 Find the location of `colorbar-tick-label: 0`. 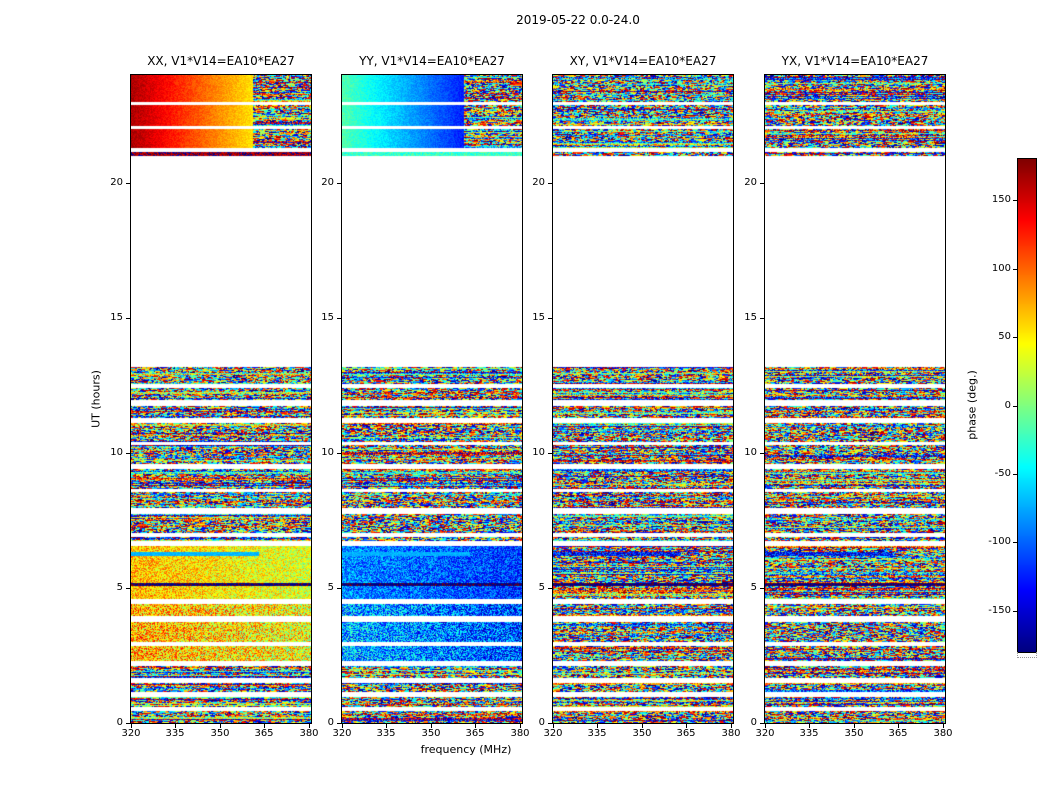

colorbar-tick-label: 0 is located at coordinates (1007, 405).